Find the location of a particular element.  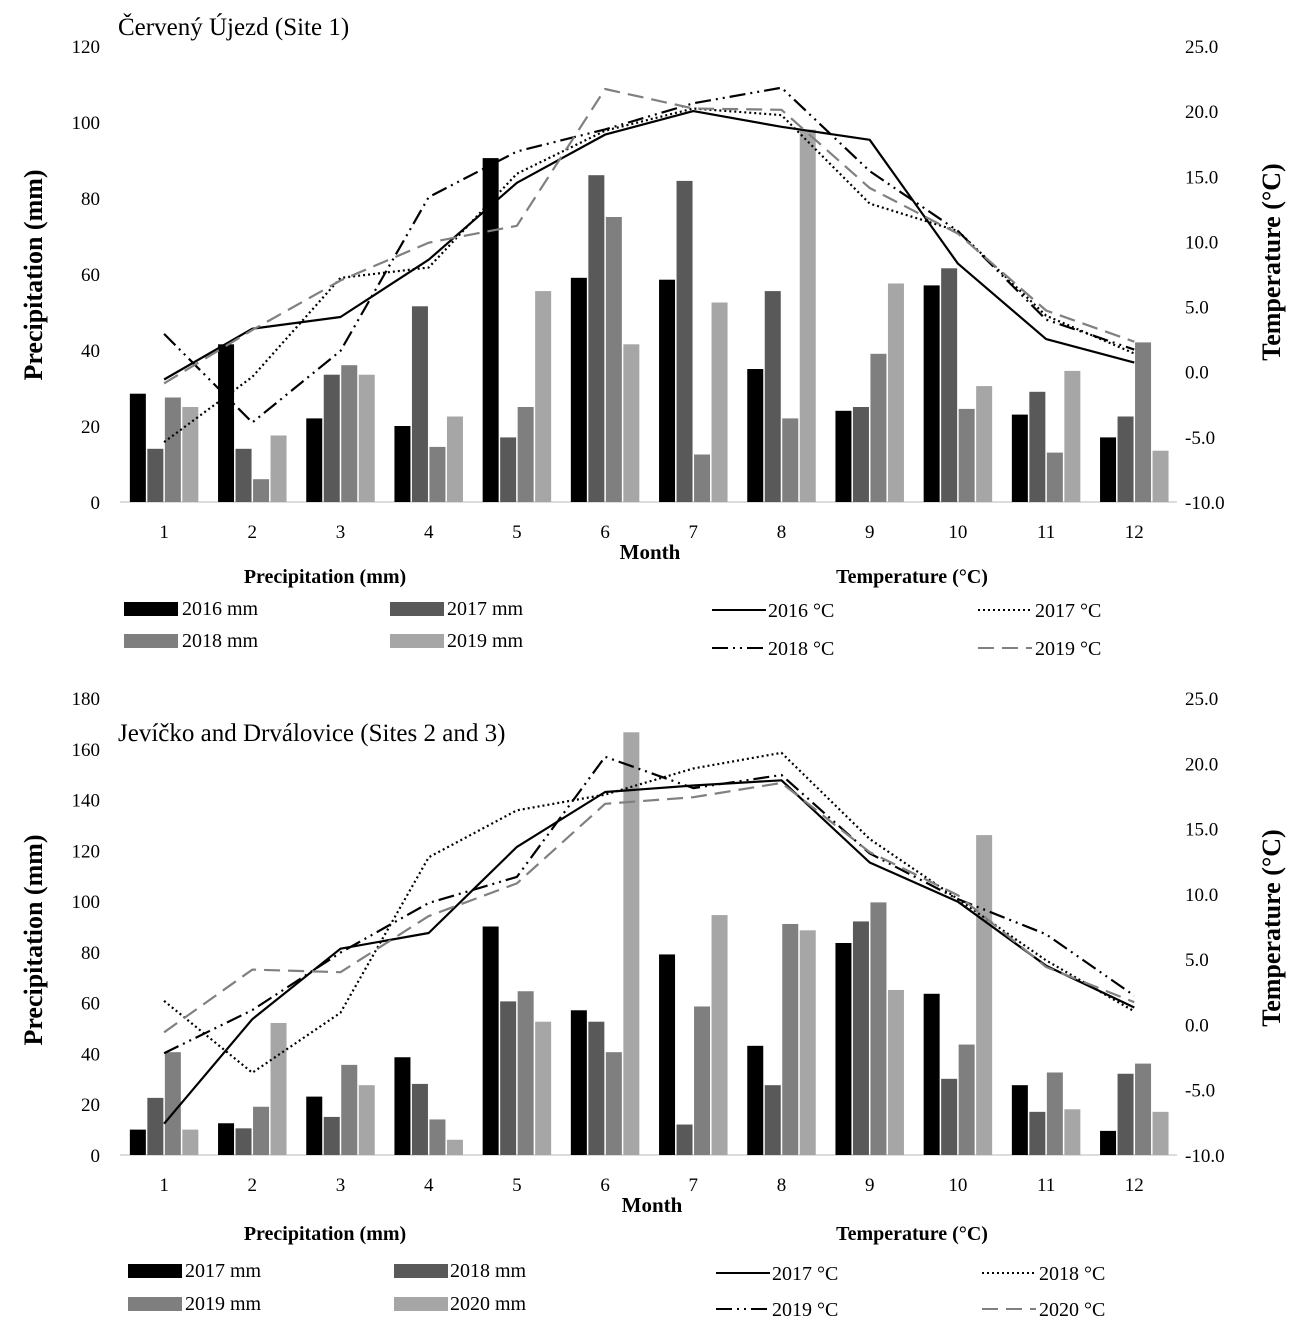

x-tick-label: 5 is located at coordinates (517, 1185).